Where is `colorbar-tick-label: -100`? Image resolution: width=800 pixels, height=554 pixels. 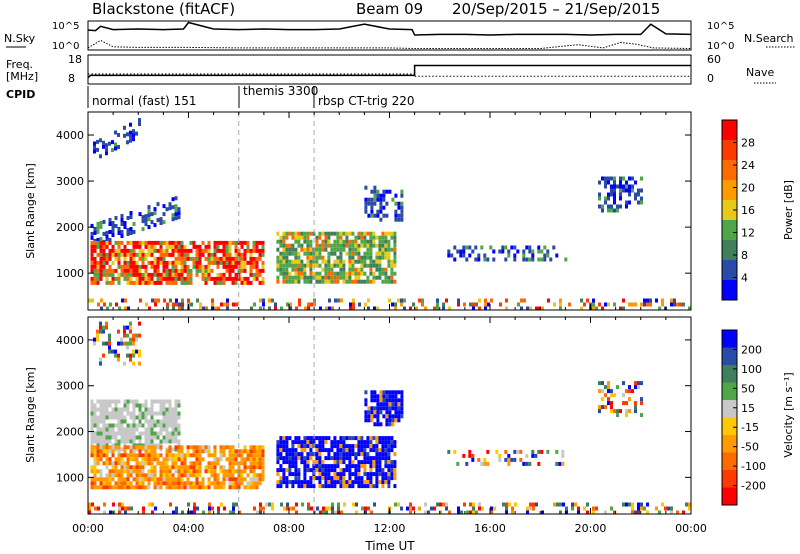 colorbar-tick-label: -100 is located at coordinates (753, 466).